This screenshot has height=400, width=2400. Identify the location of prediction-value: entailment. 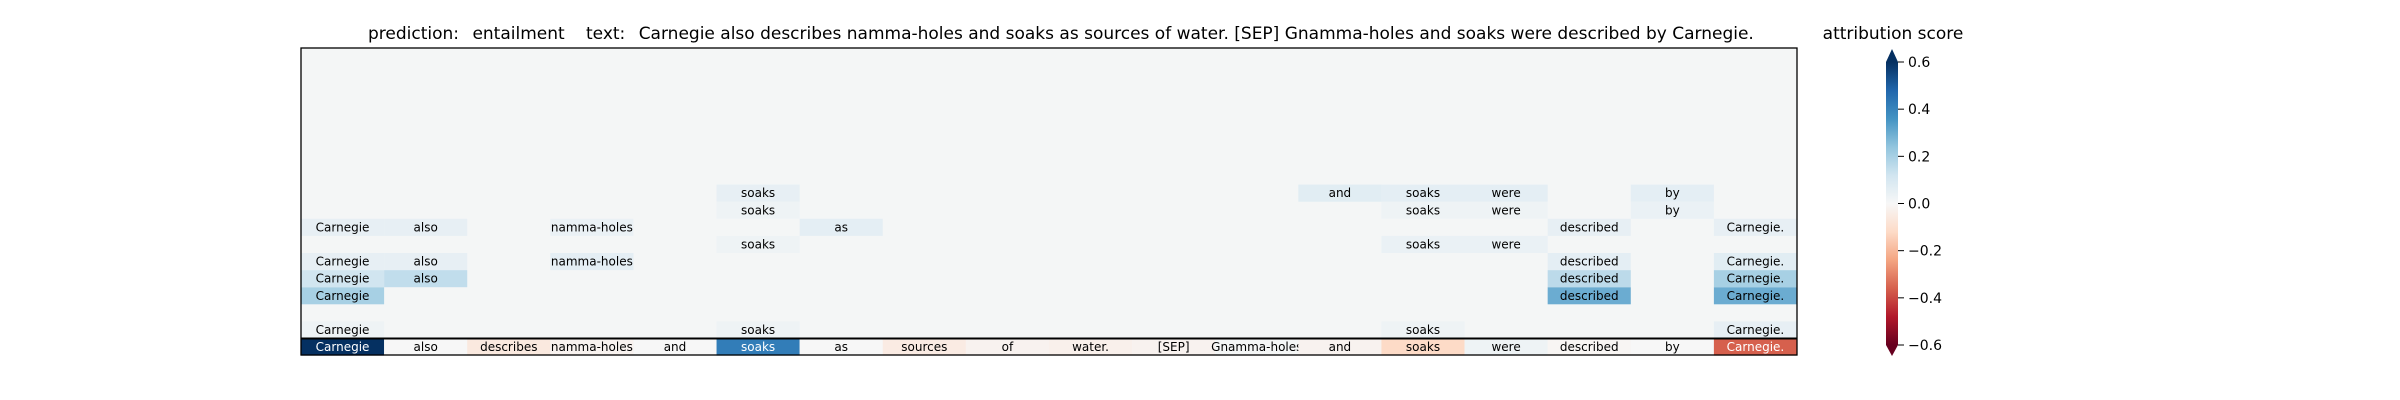
(518, 34).